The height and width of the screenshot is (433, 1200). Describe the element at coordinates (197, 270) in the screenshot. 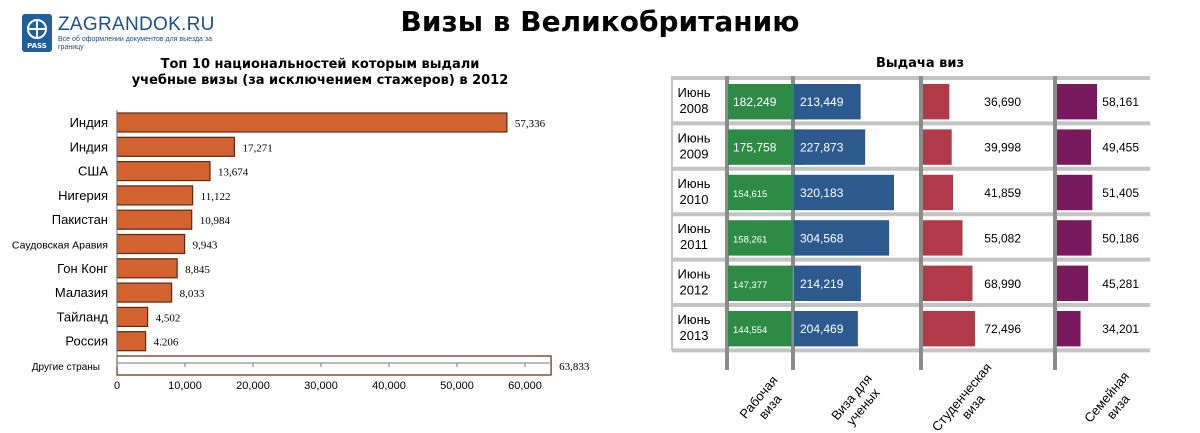

I see `data-label: 8,845` at that location.